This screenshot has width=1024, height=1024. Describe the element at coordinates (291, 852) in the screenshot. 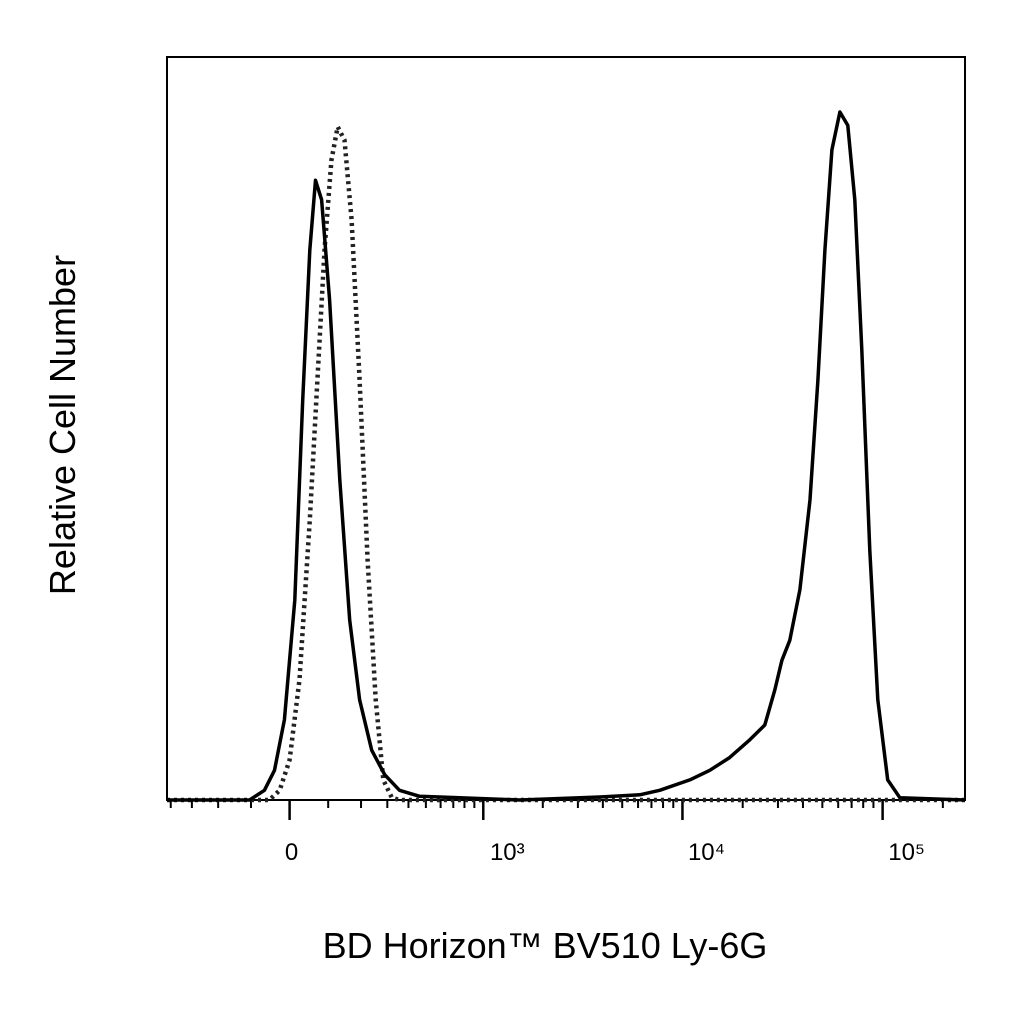

I see `x-tick-label: 0` at that location.